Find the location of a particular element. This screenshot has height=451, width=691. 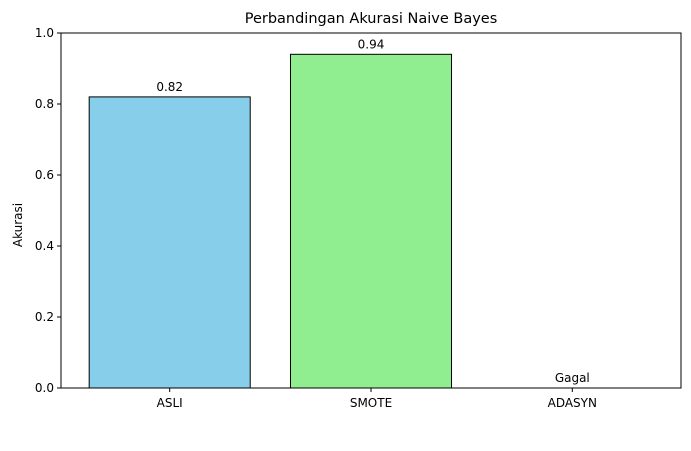

chart-title: Perbandingan Akurasi Naive Bayes is located at coordinates (371, 19).